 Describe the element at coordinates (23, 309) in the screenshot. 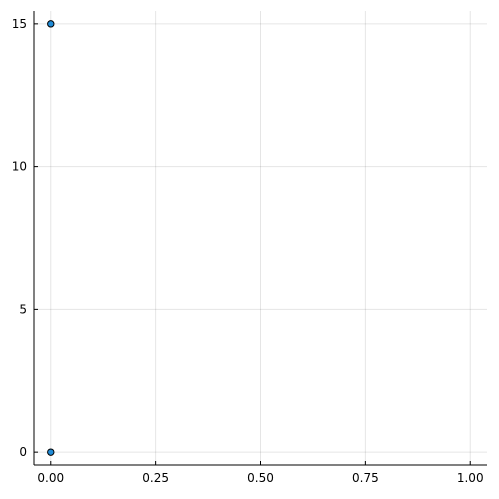

I see `y-tick-label: 5` at that location.